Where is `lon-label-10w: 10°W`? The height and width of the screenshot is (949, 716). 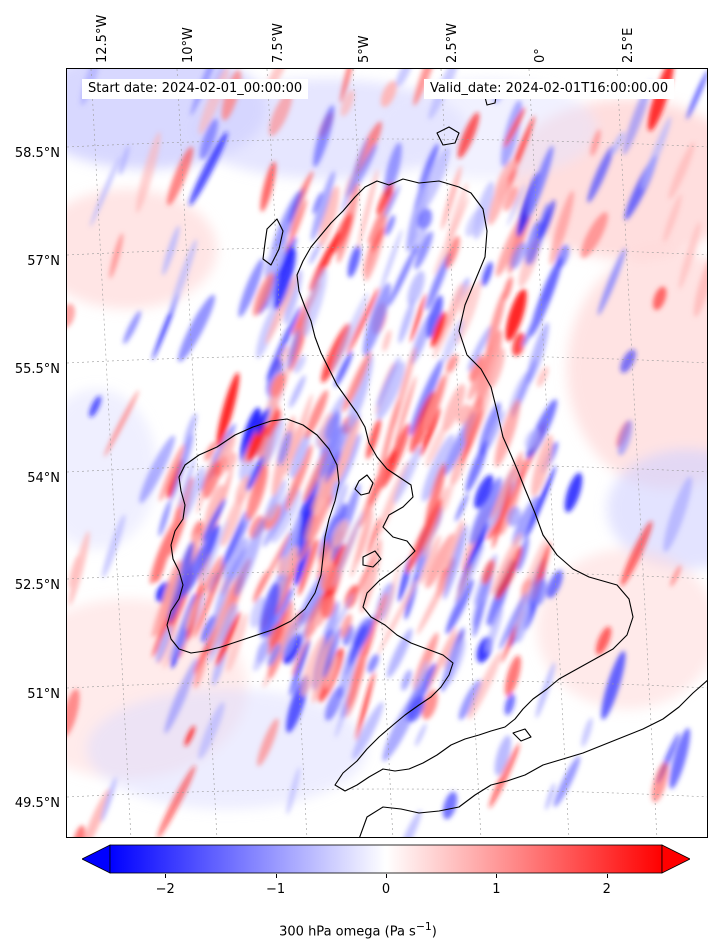 lon-label-10w: 10°W is located at coordinates (188, 45).